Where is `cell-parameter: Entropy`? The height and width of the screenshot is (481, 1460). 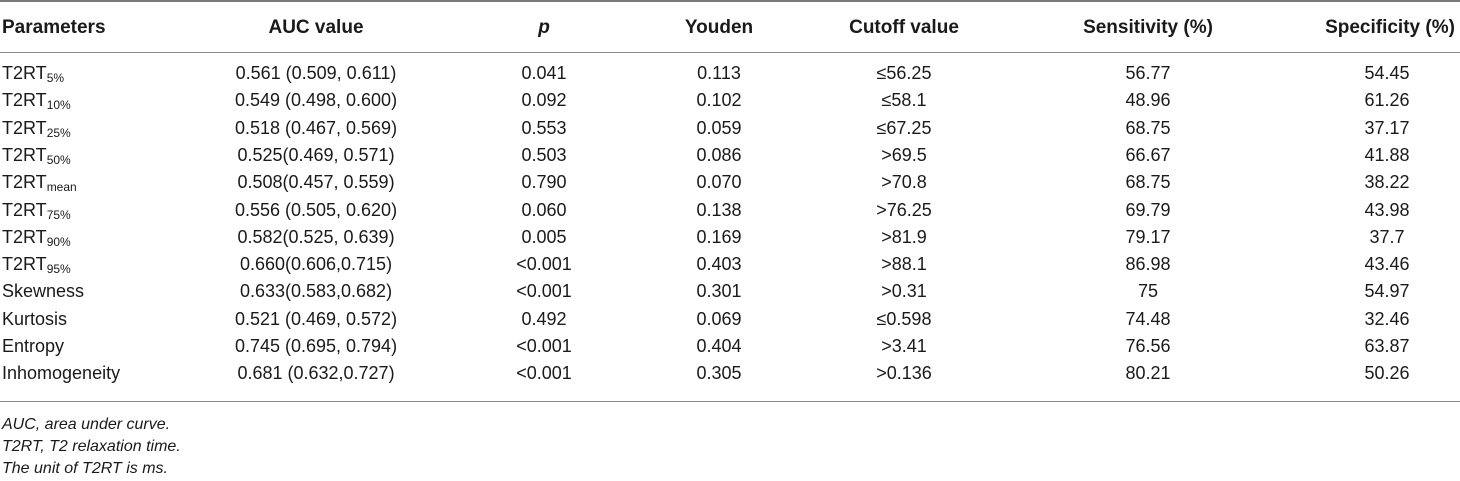 cell-parameter: Entropy is located at coordinates (33, 346).